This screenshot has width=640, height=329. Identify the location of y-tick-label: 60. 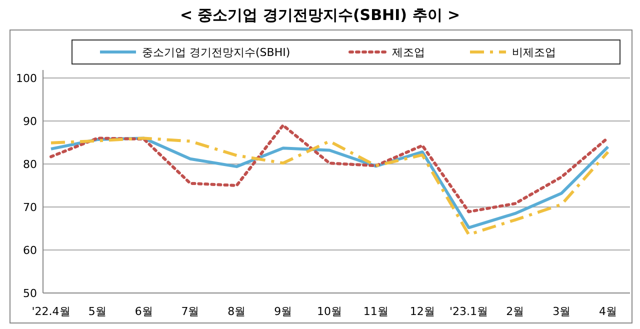
(30, 250).